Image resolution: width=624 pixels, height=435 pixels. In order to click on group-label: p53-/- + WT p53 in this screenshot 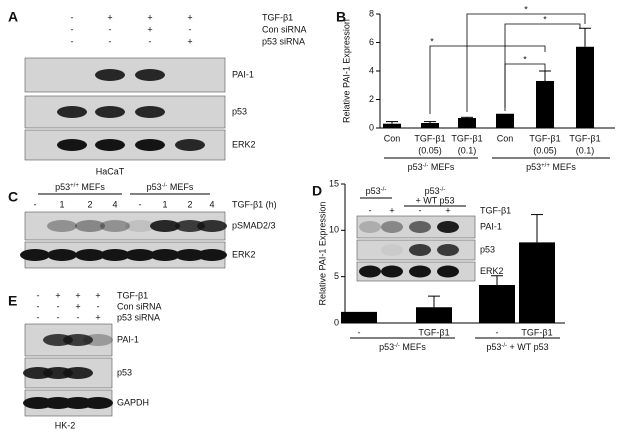, I will do `click(517, 347)`.